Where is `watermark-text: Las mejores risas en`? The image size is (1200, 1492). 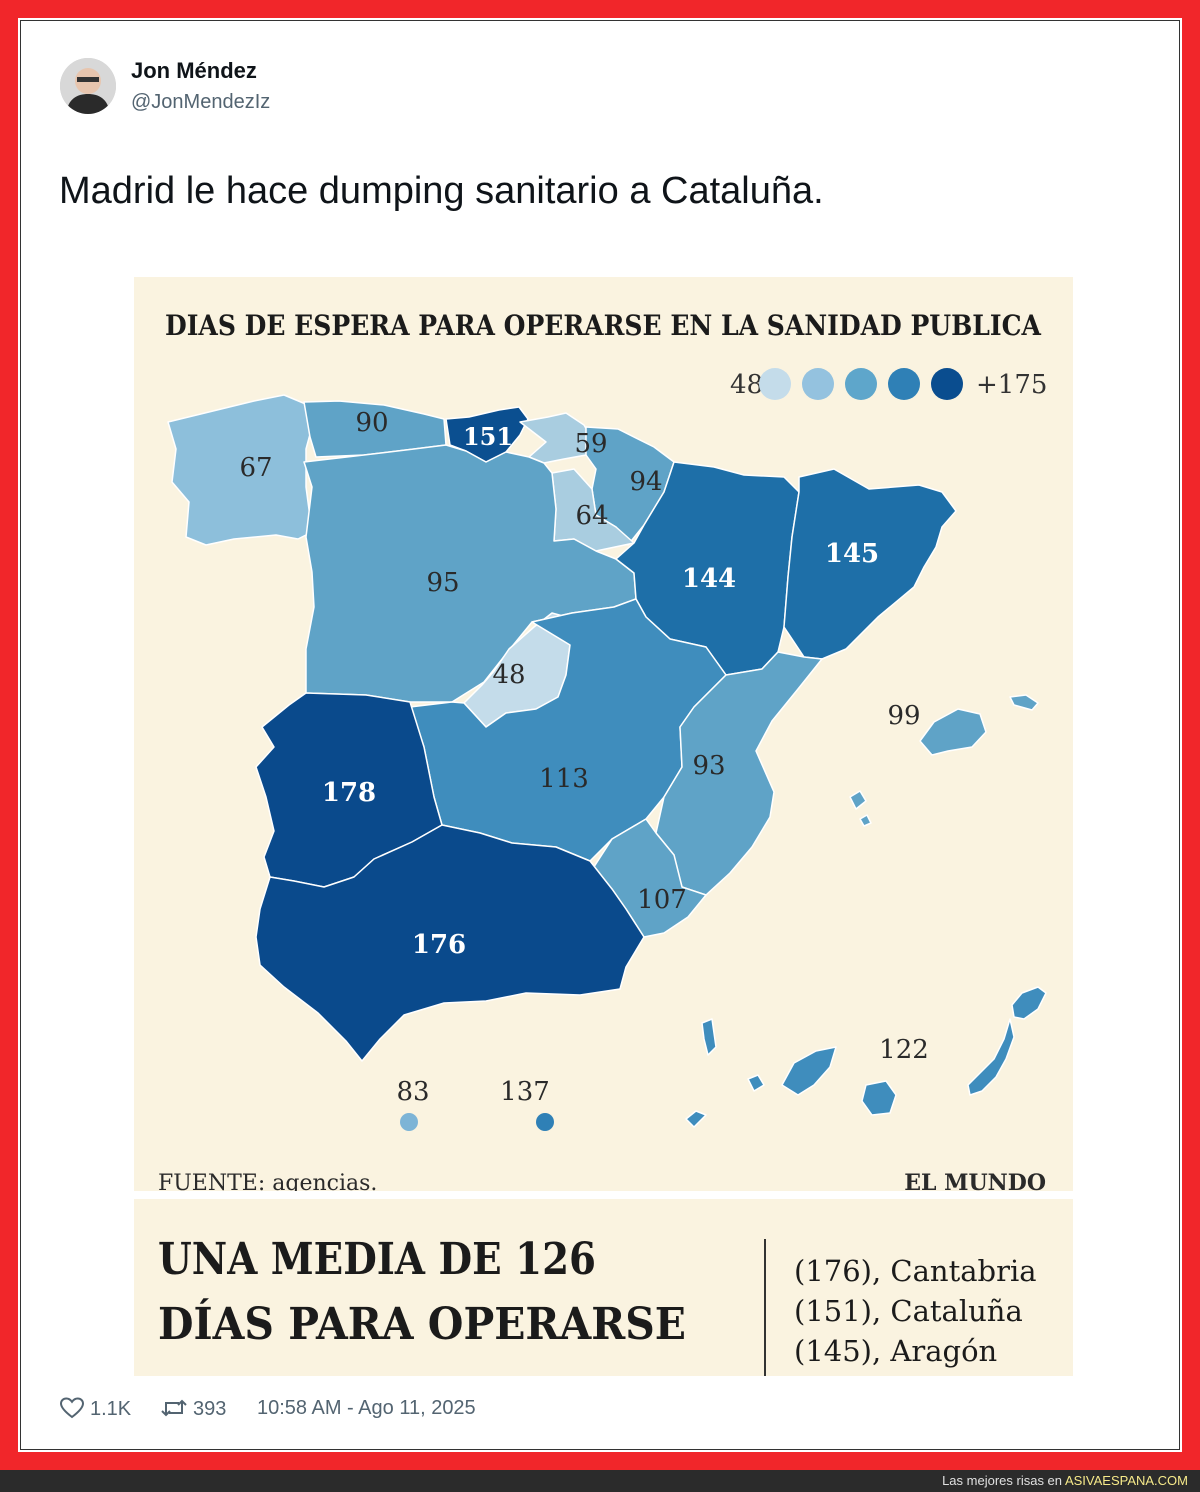
watermark-text: Las mejores risas en is located at coordinates (1002, 1480).